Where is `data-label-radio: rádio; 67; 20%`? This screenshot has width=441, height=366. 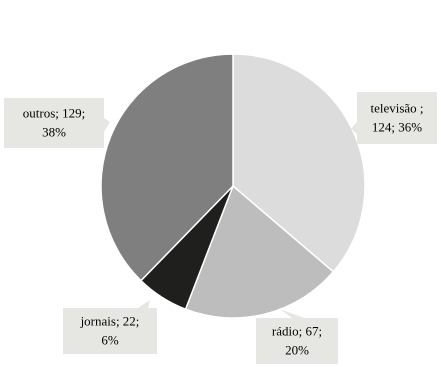
data-label-radio: rádio; 67; 20% is located at coordinates (297, 336).